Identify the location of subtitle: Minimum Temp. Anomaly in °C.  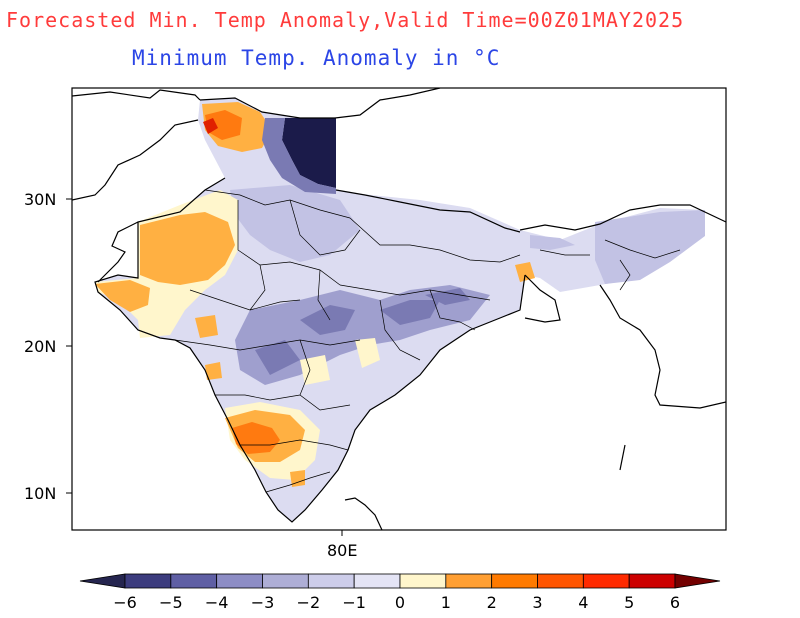
(316, 58).